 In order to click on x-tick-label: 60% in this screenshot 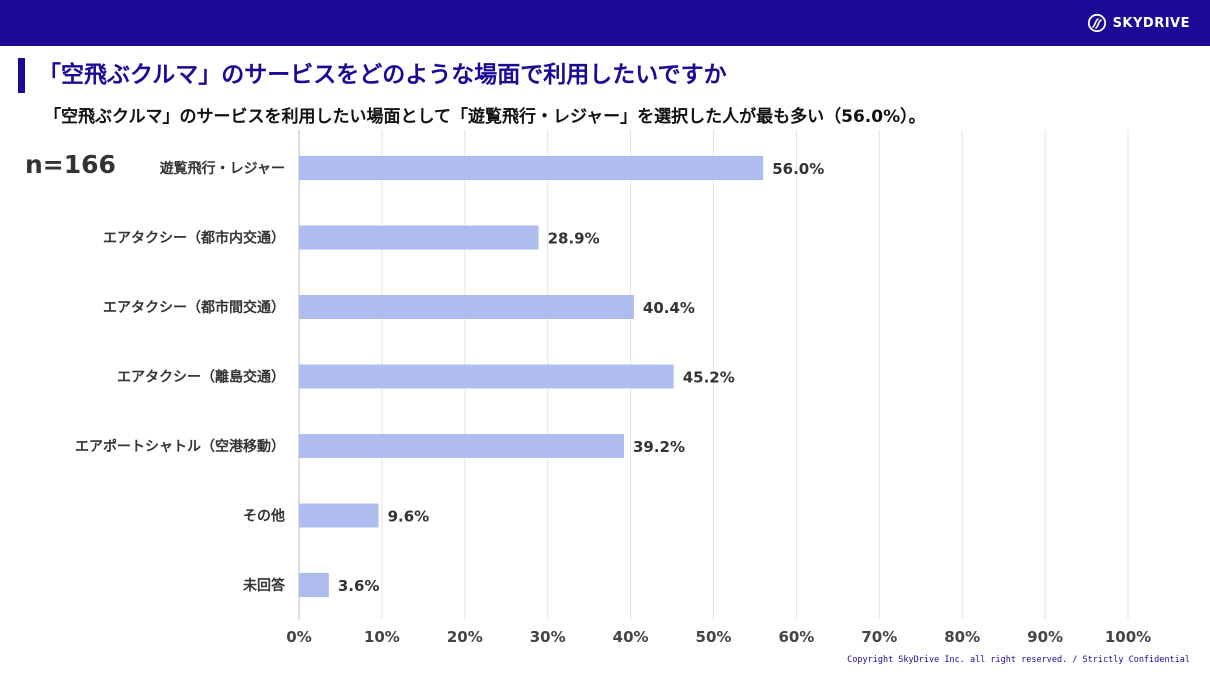, I will do `click(796, 637)`.